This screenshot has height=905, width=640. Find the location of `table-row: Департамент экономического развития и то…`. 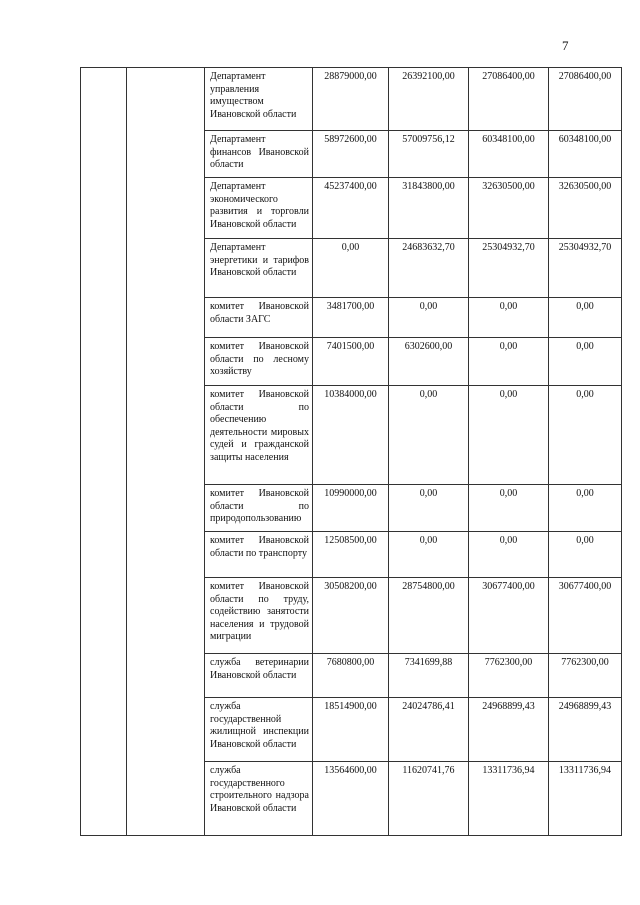

table-row: Департамент экономического развития и то… is located at coordinates (351, 208).